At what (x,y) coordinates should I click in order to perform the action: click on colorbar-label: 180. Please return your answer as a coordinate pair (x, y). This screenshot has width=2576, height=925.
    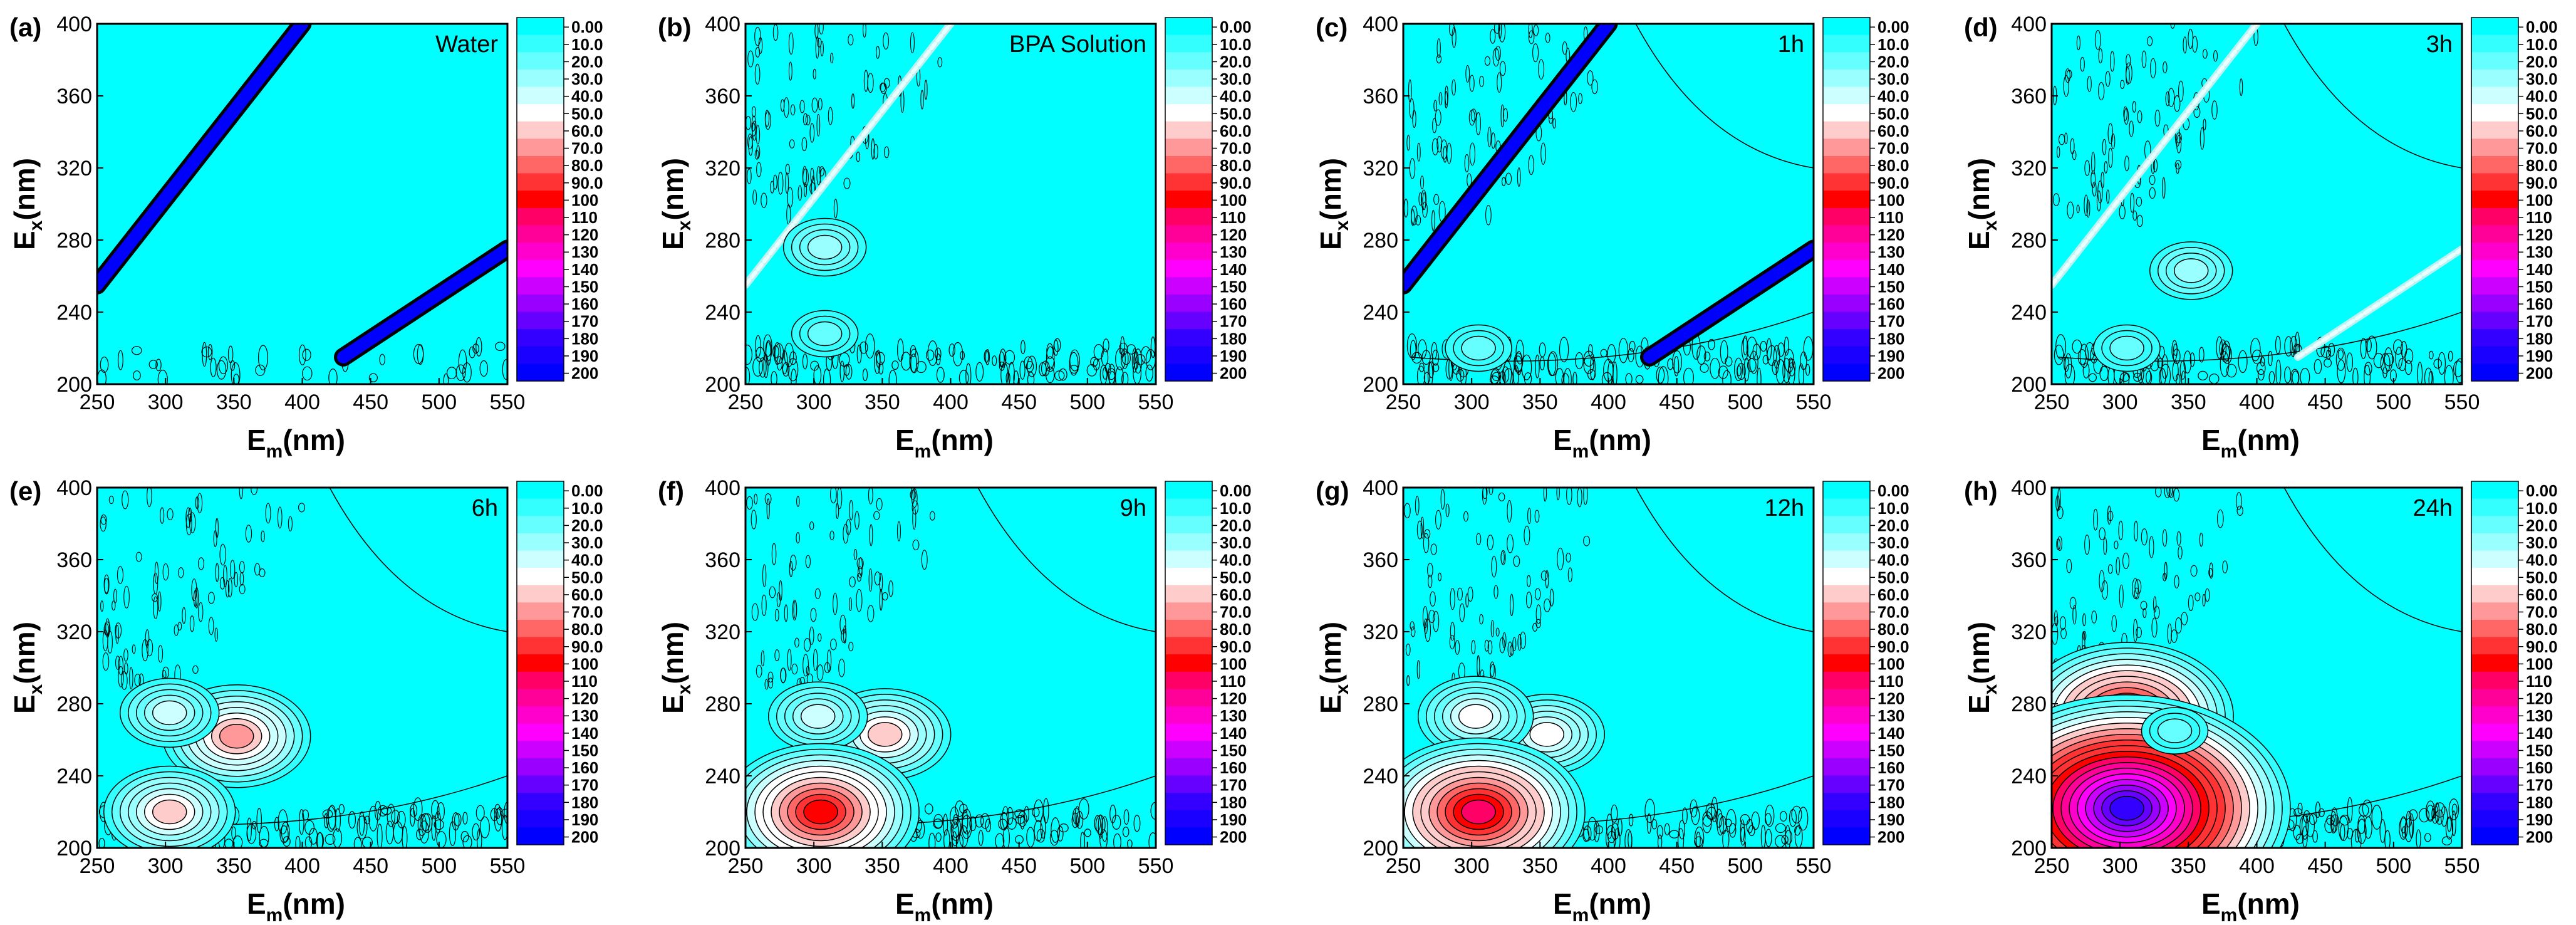
    Looking at the image, I should click on (2539, 338).